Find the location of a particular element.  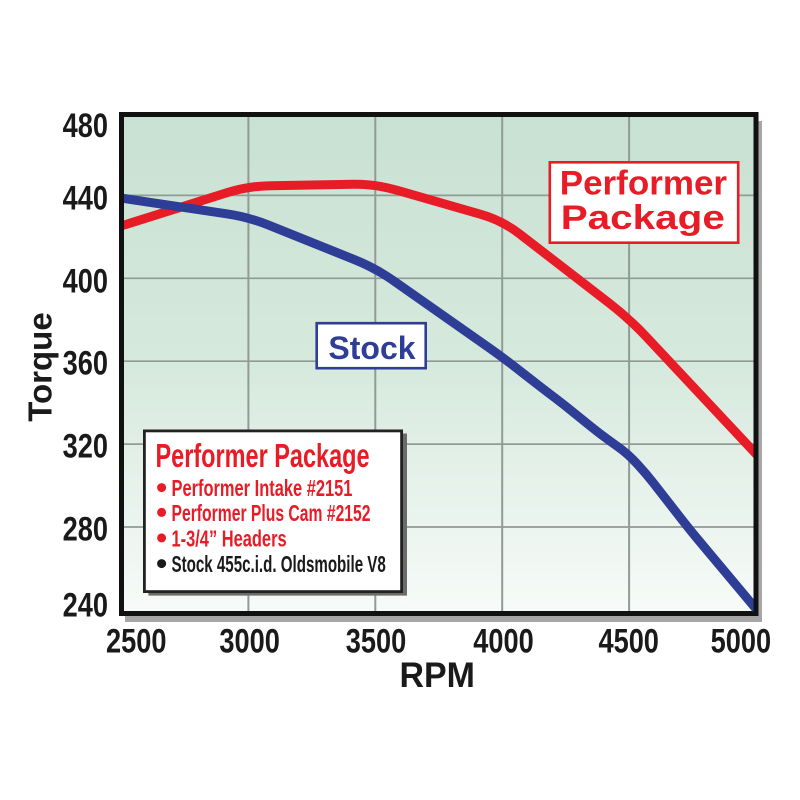

svg-text: 280 is located at coordinates (85, 529).